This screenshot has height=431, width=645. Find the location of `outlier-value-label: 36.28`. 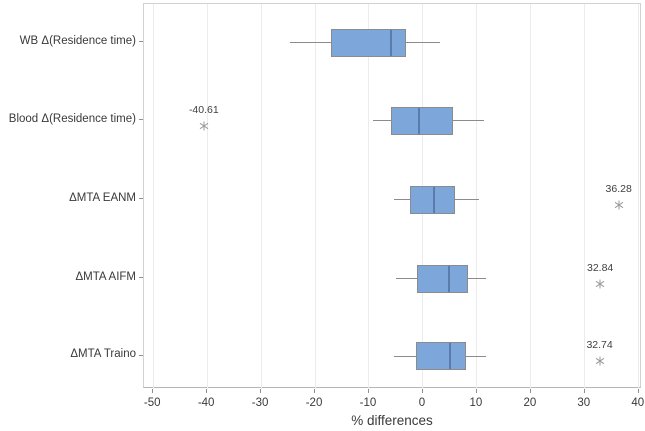

outlier-value-label: 36.28 is located at coordinates (618, 188).